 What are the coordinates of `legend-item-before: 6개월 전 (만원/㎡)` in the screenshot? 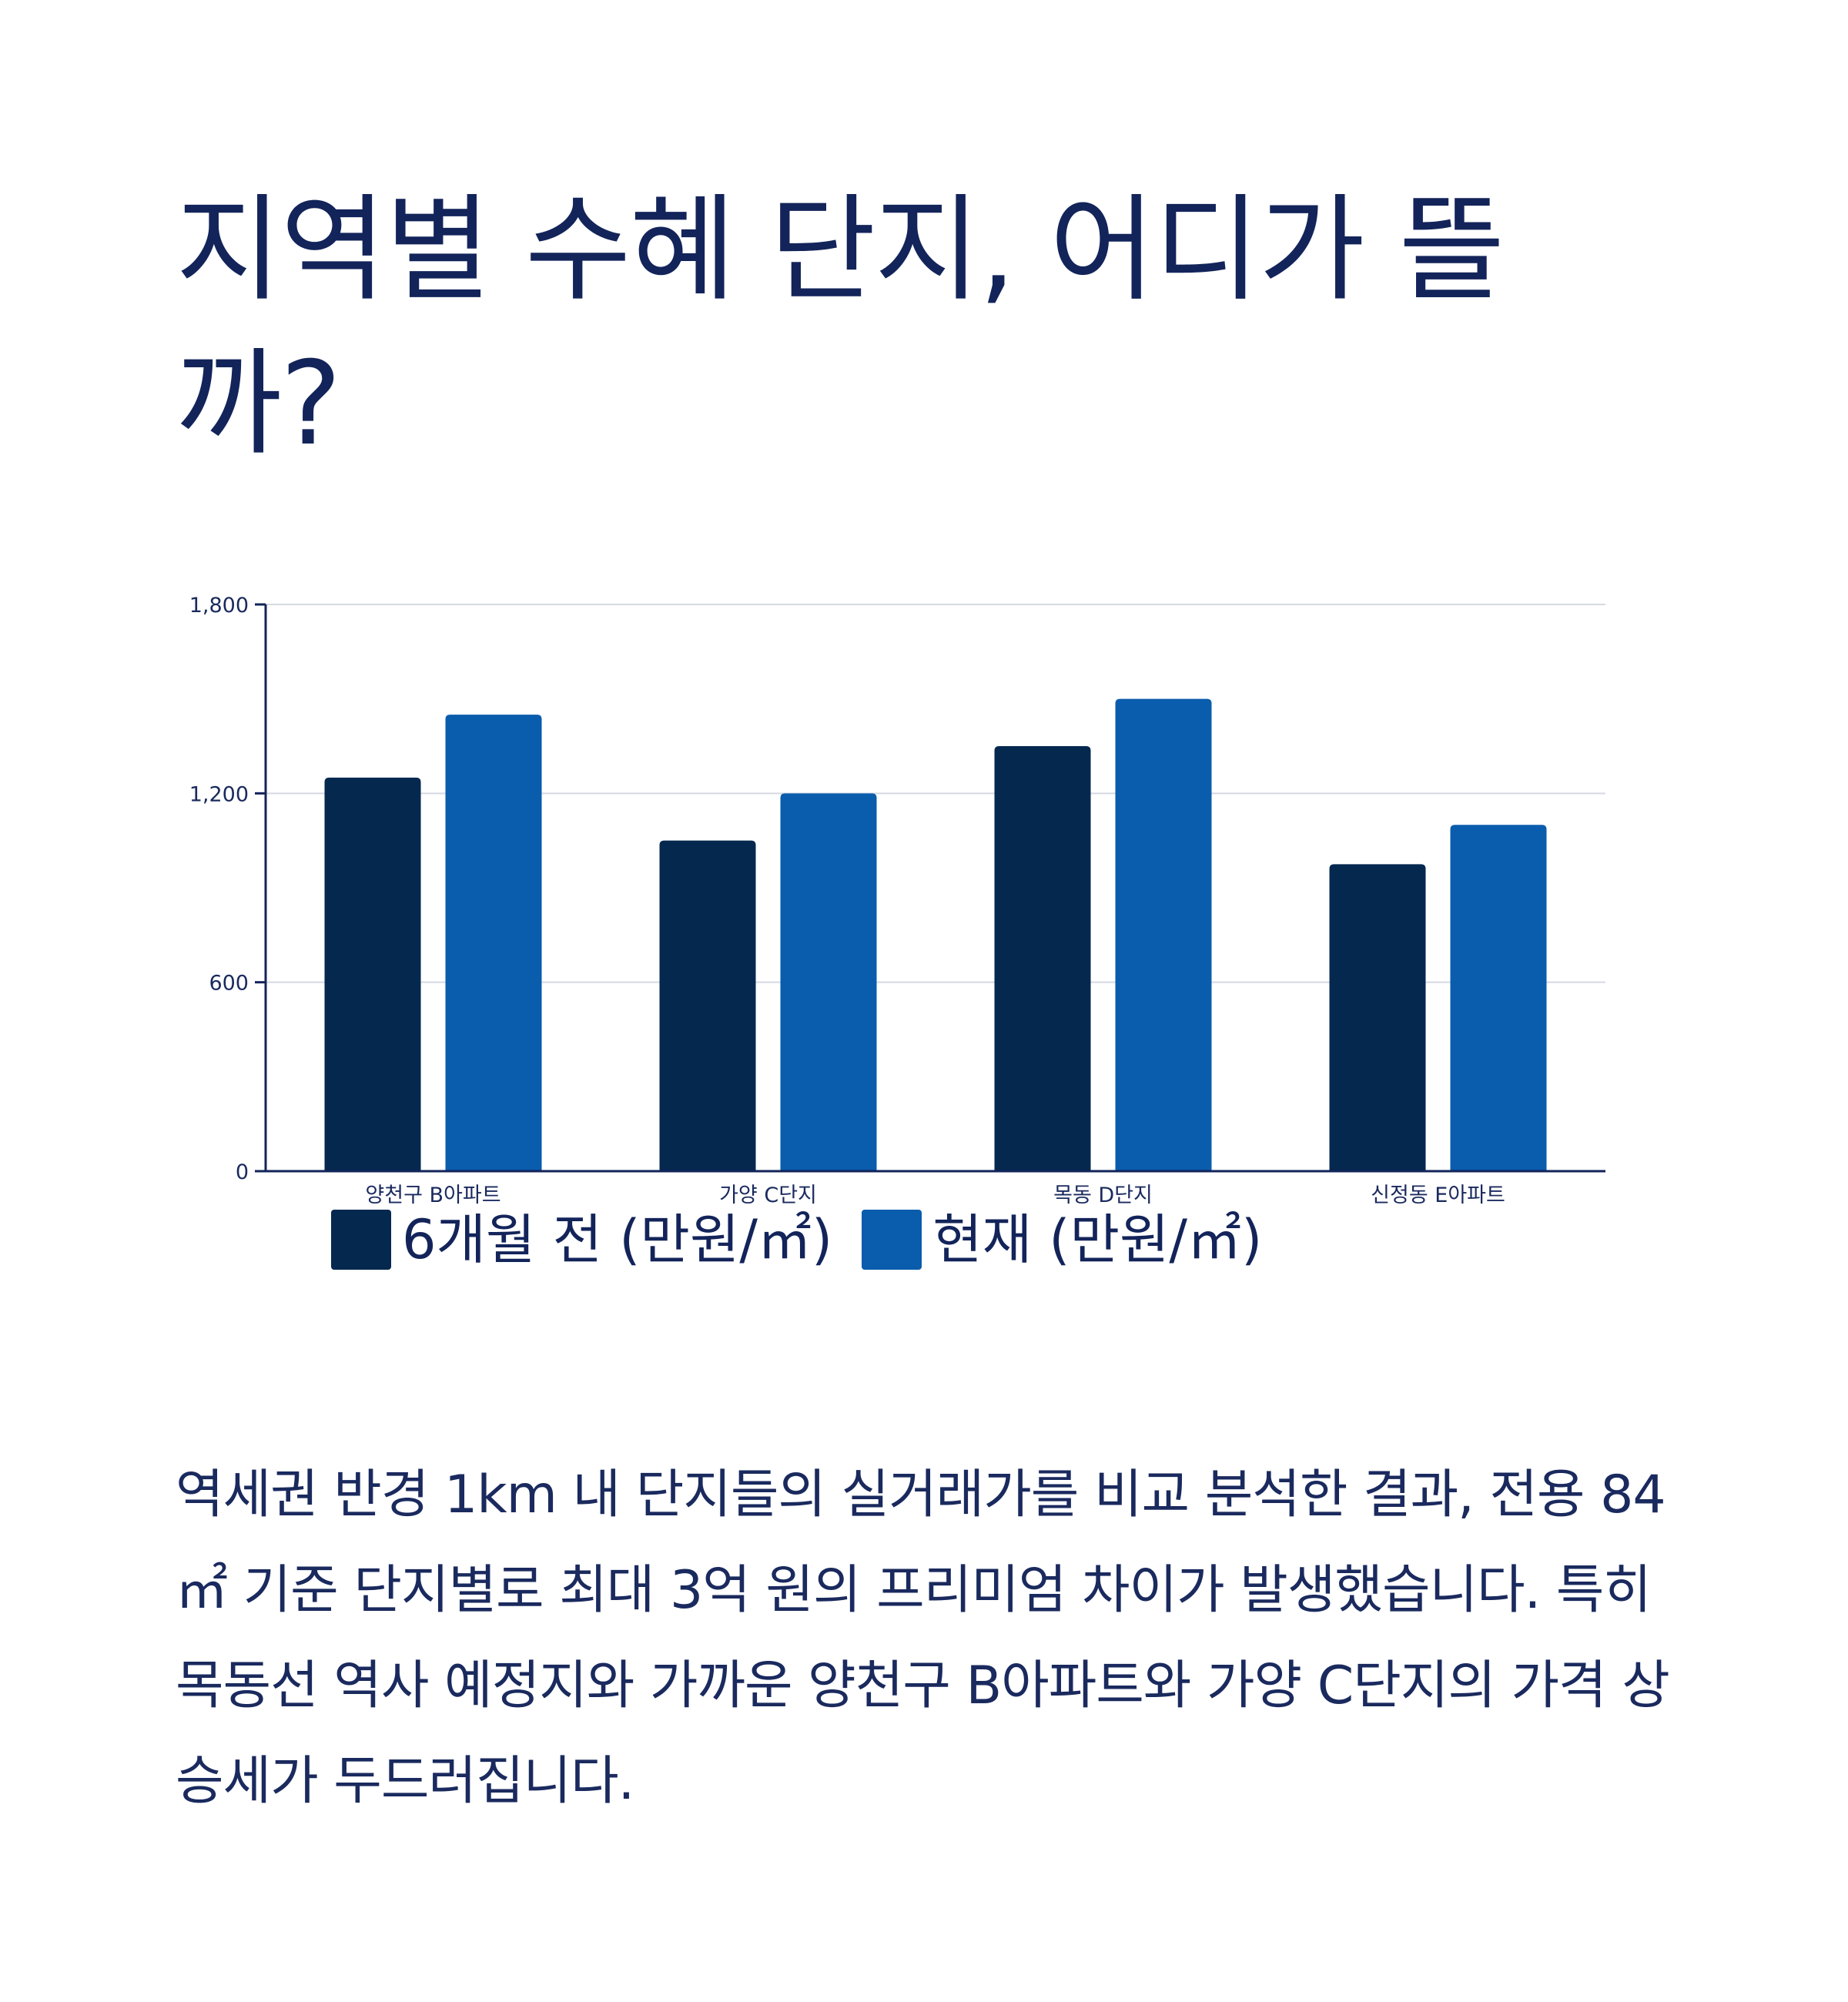 It's located at (581, 1239).